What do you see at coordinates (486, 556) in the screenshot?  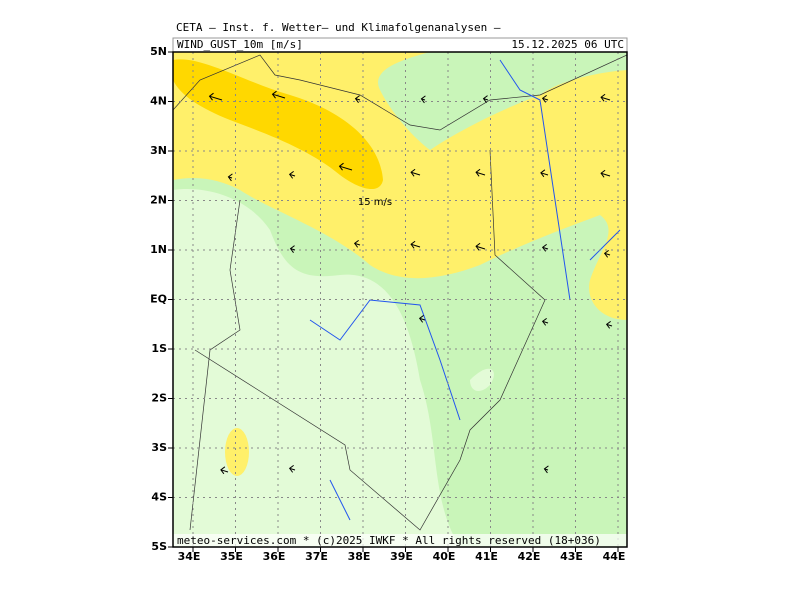 I see `lon-label: 41E` at bounding box center [486, 556].